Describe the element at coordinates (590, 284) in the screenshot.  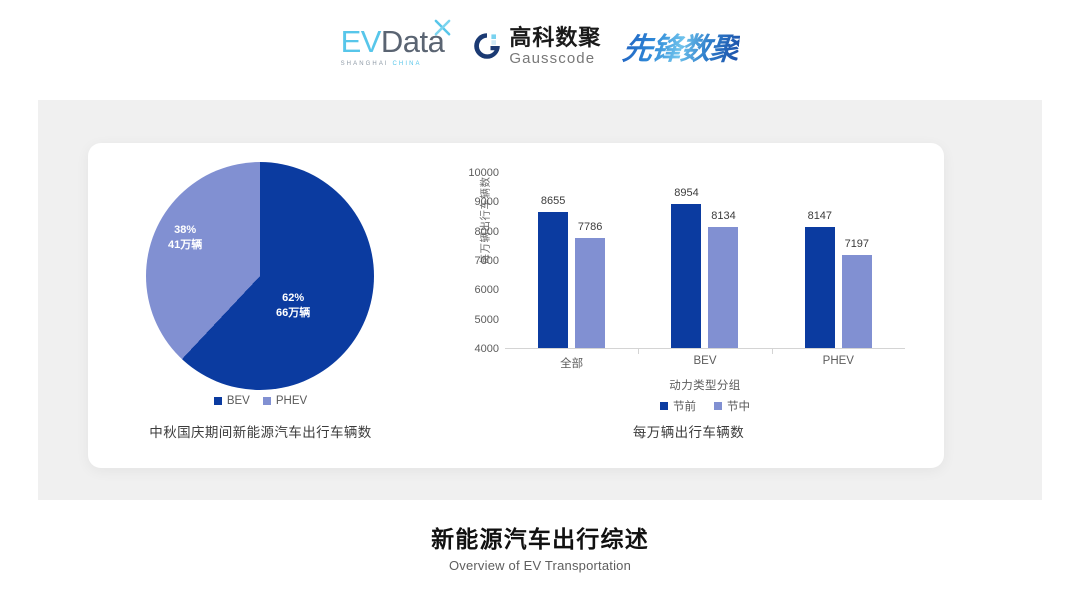
I see `bar-jiezhong: 7786` at that location.